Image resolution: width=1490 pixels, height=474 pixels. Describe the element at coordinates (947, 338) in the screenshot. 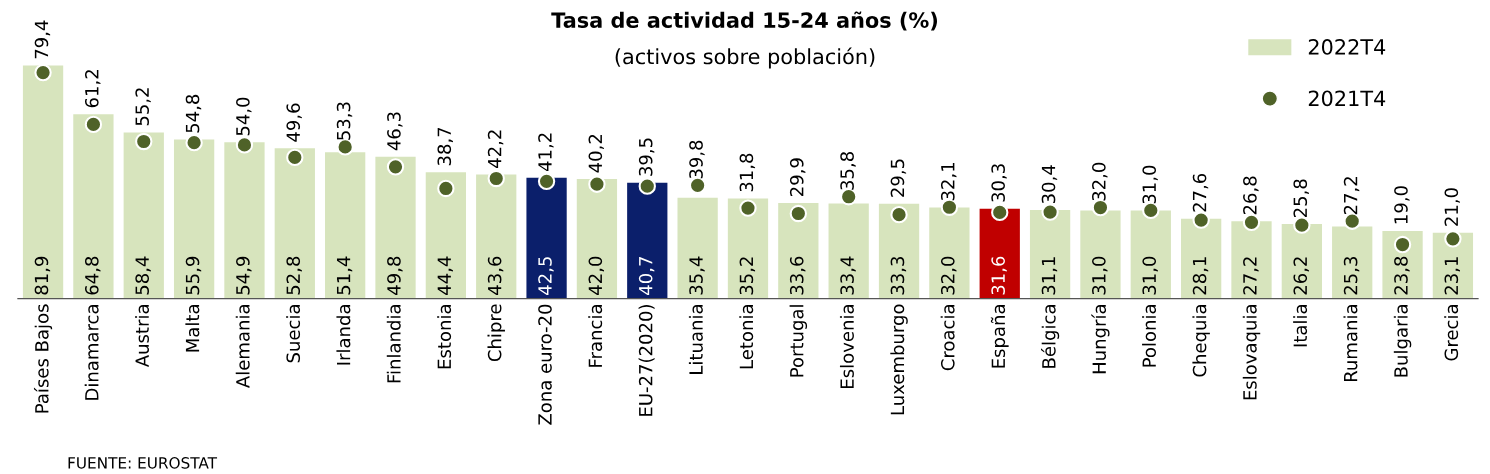

I see `x-tick-label: Croacia` at that location.